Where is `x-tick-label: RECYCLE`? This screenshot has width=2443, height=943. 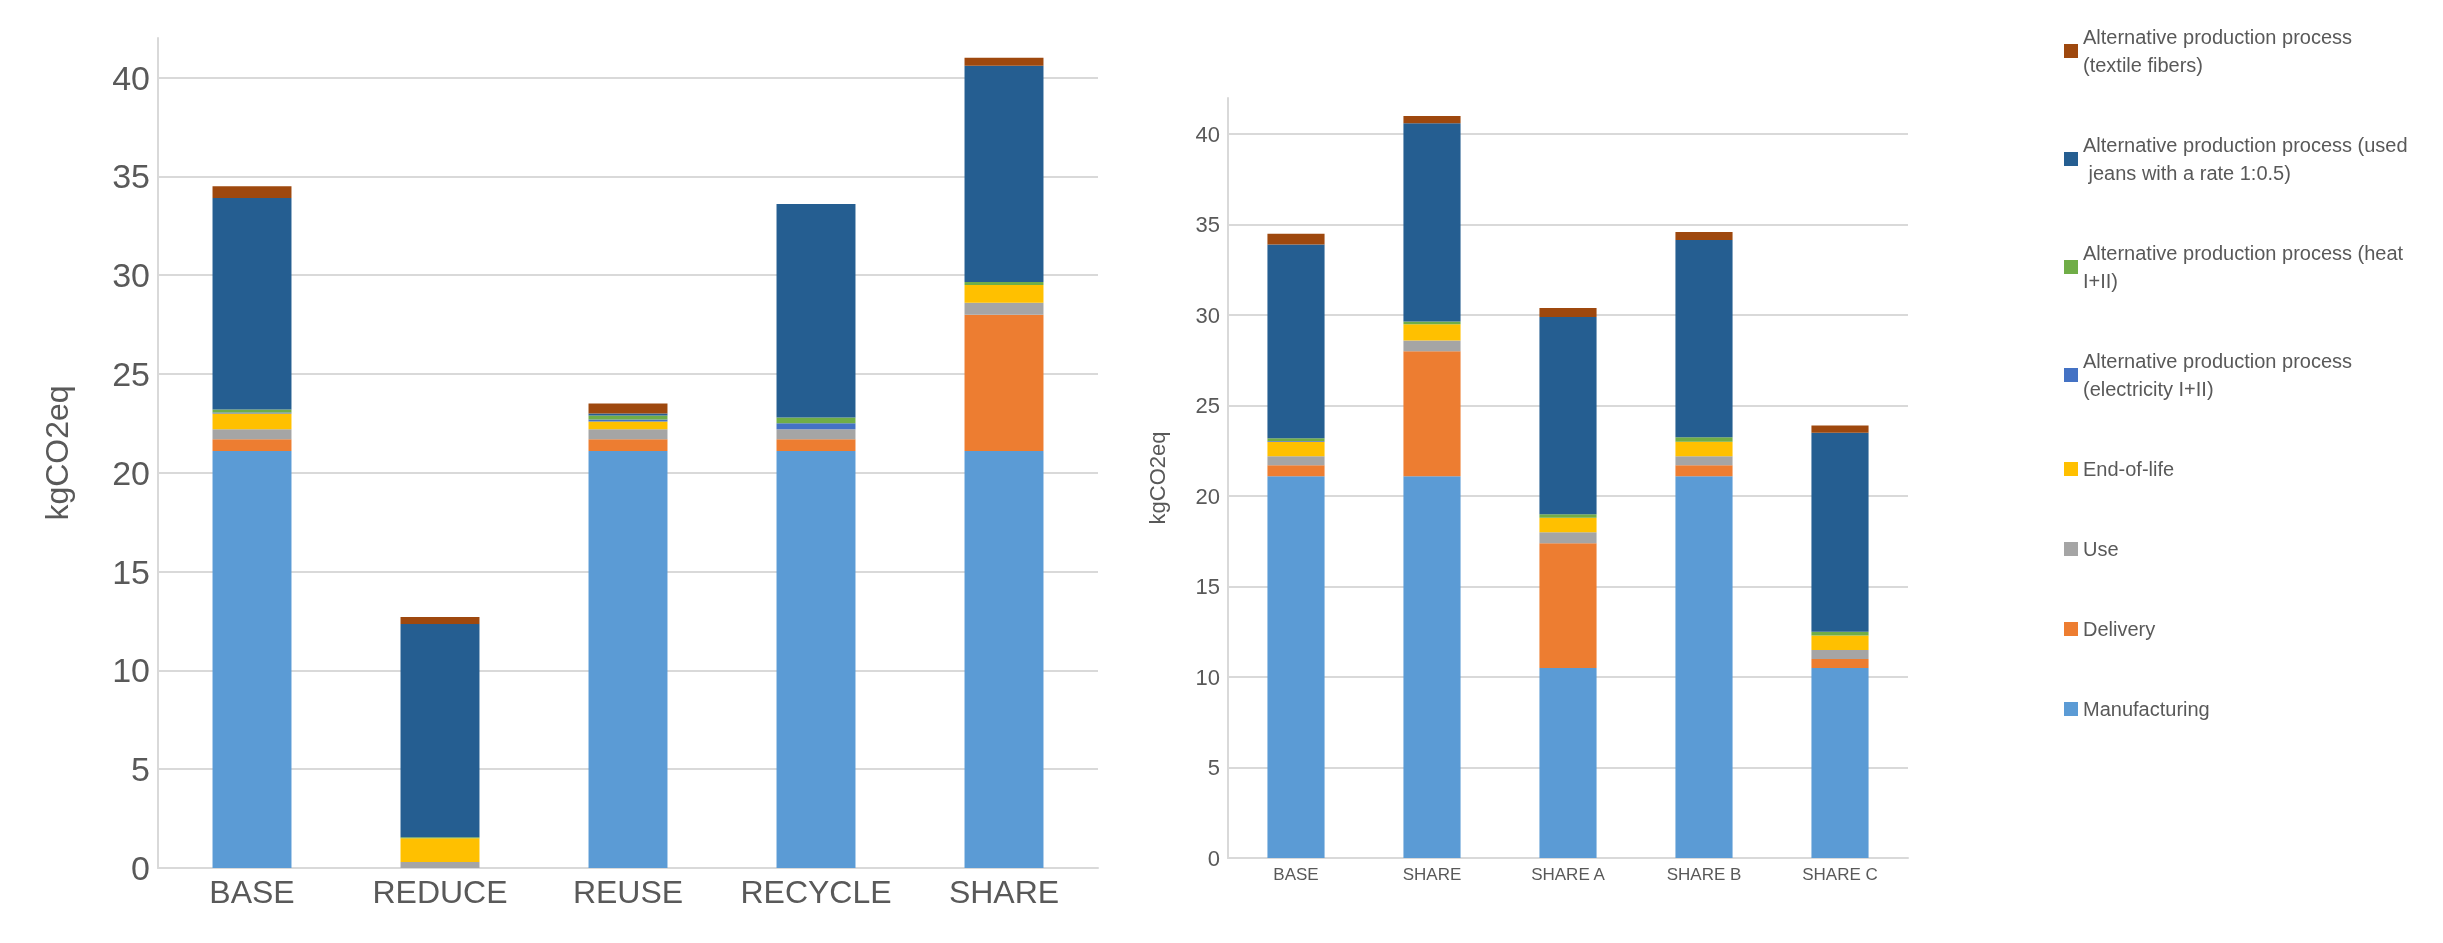 x-tick-label: RECYCLE is located at coordinates (816, 892).